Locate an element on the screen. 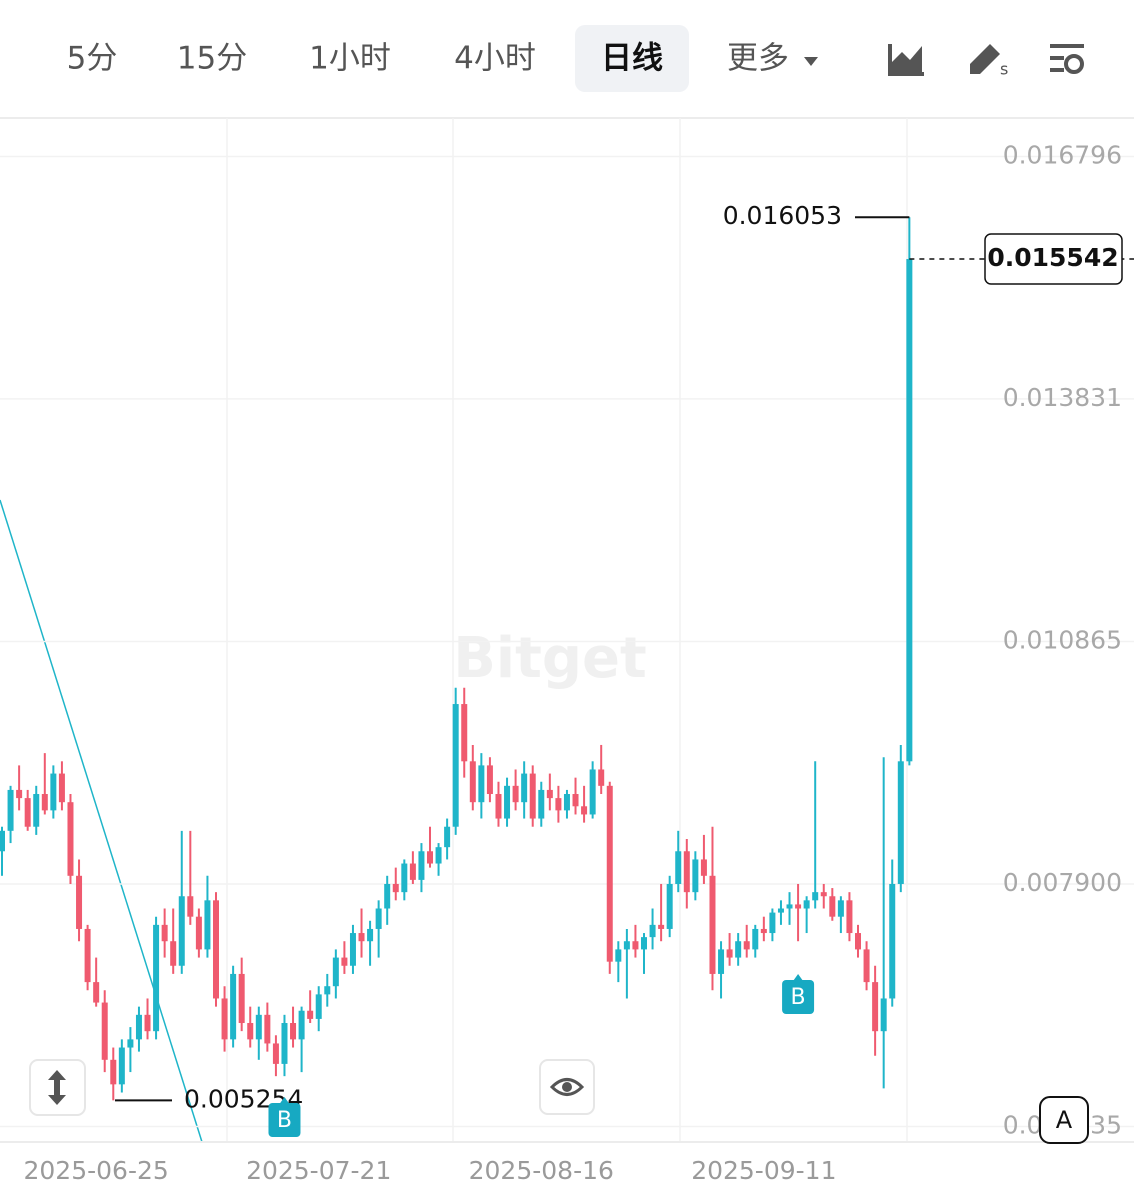 The image size is (1134, 1200). timeframe-tab: 更多 is located at coordinates (758, 59).